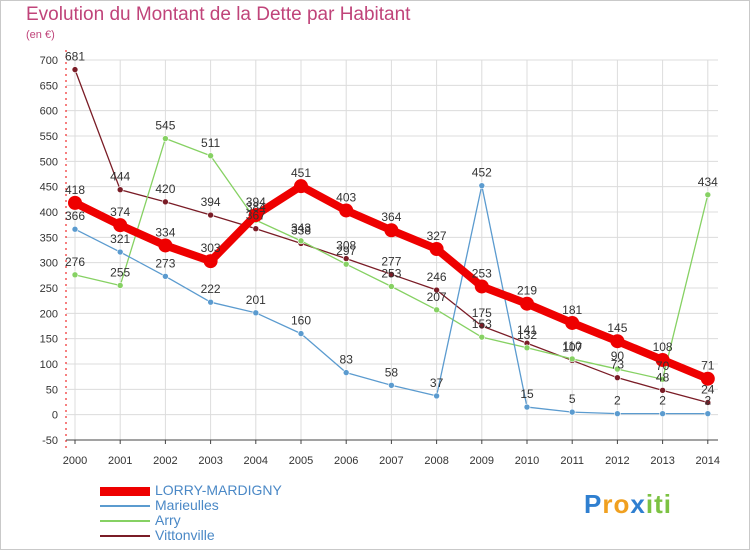 The width and height of the screenshot is (750, 550). What do you see at coordinates (49, 289) in the screenshot?
I see `y-tick-label: 250` at bounding box center [49, 289].